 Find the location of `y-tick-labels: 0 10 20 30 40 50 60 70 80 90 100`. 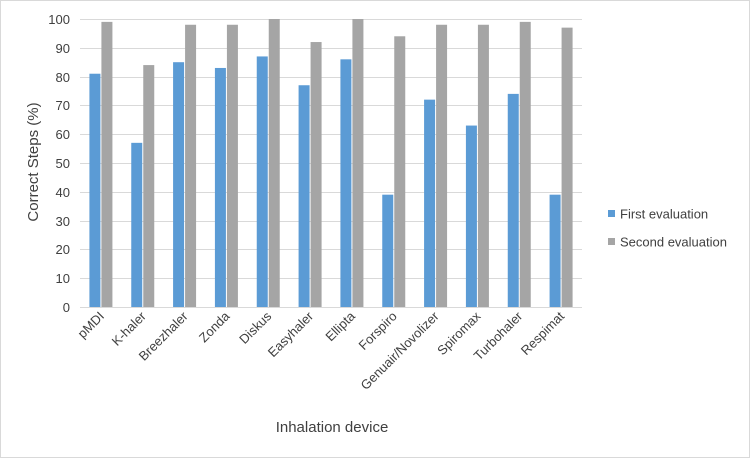

y-tick-labels: 0 10 20 30 40 50 60 70 80 90 100 is located at coordinates (59, 163).